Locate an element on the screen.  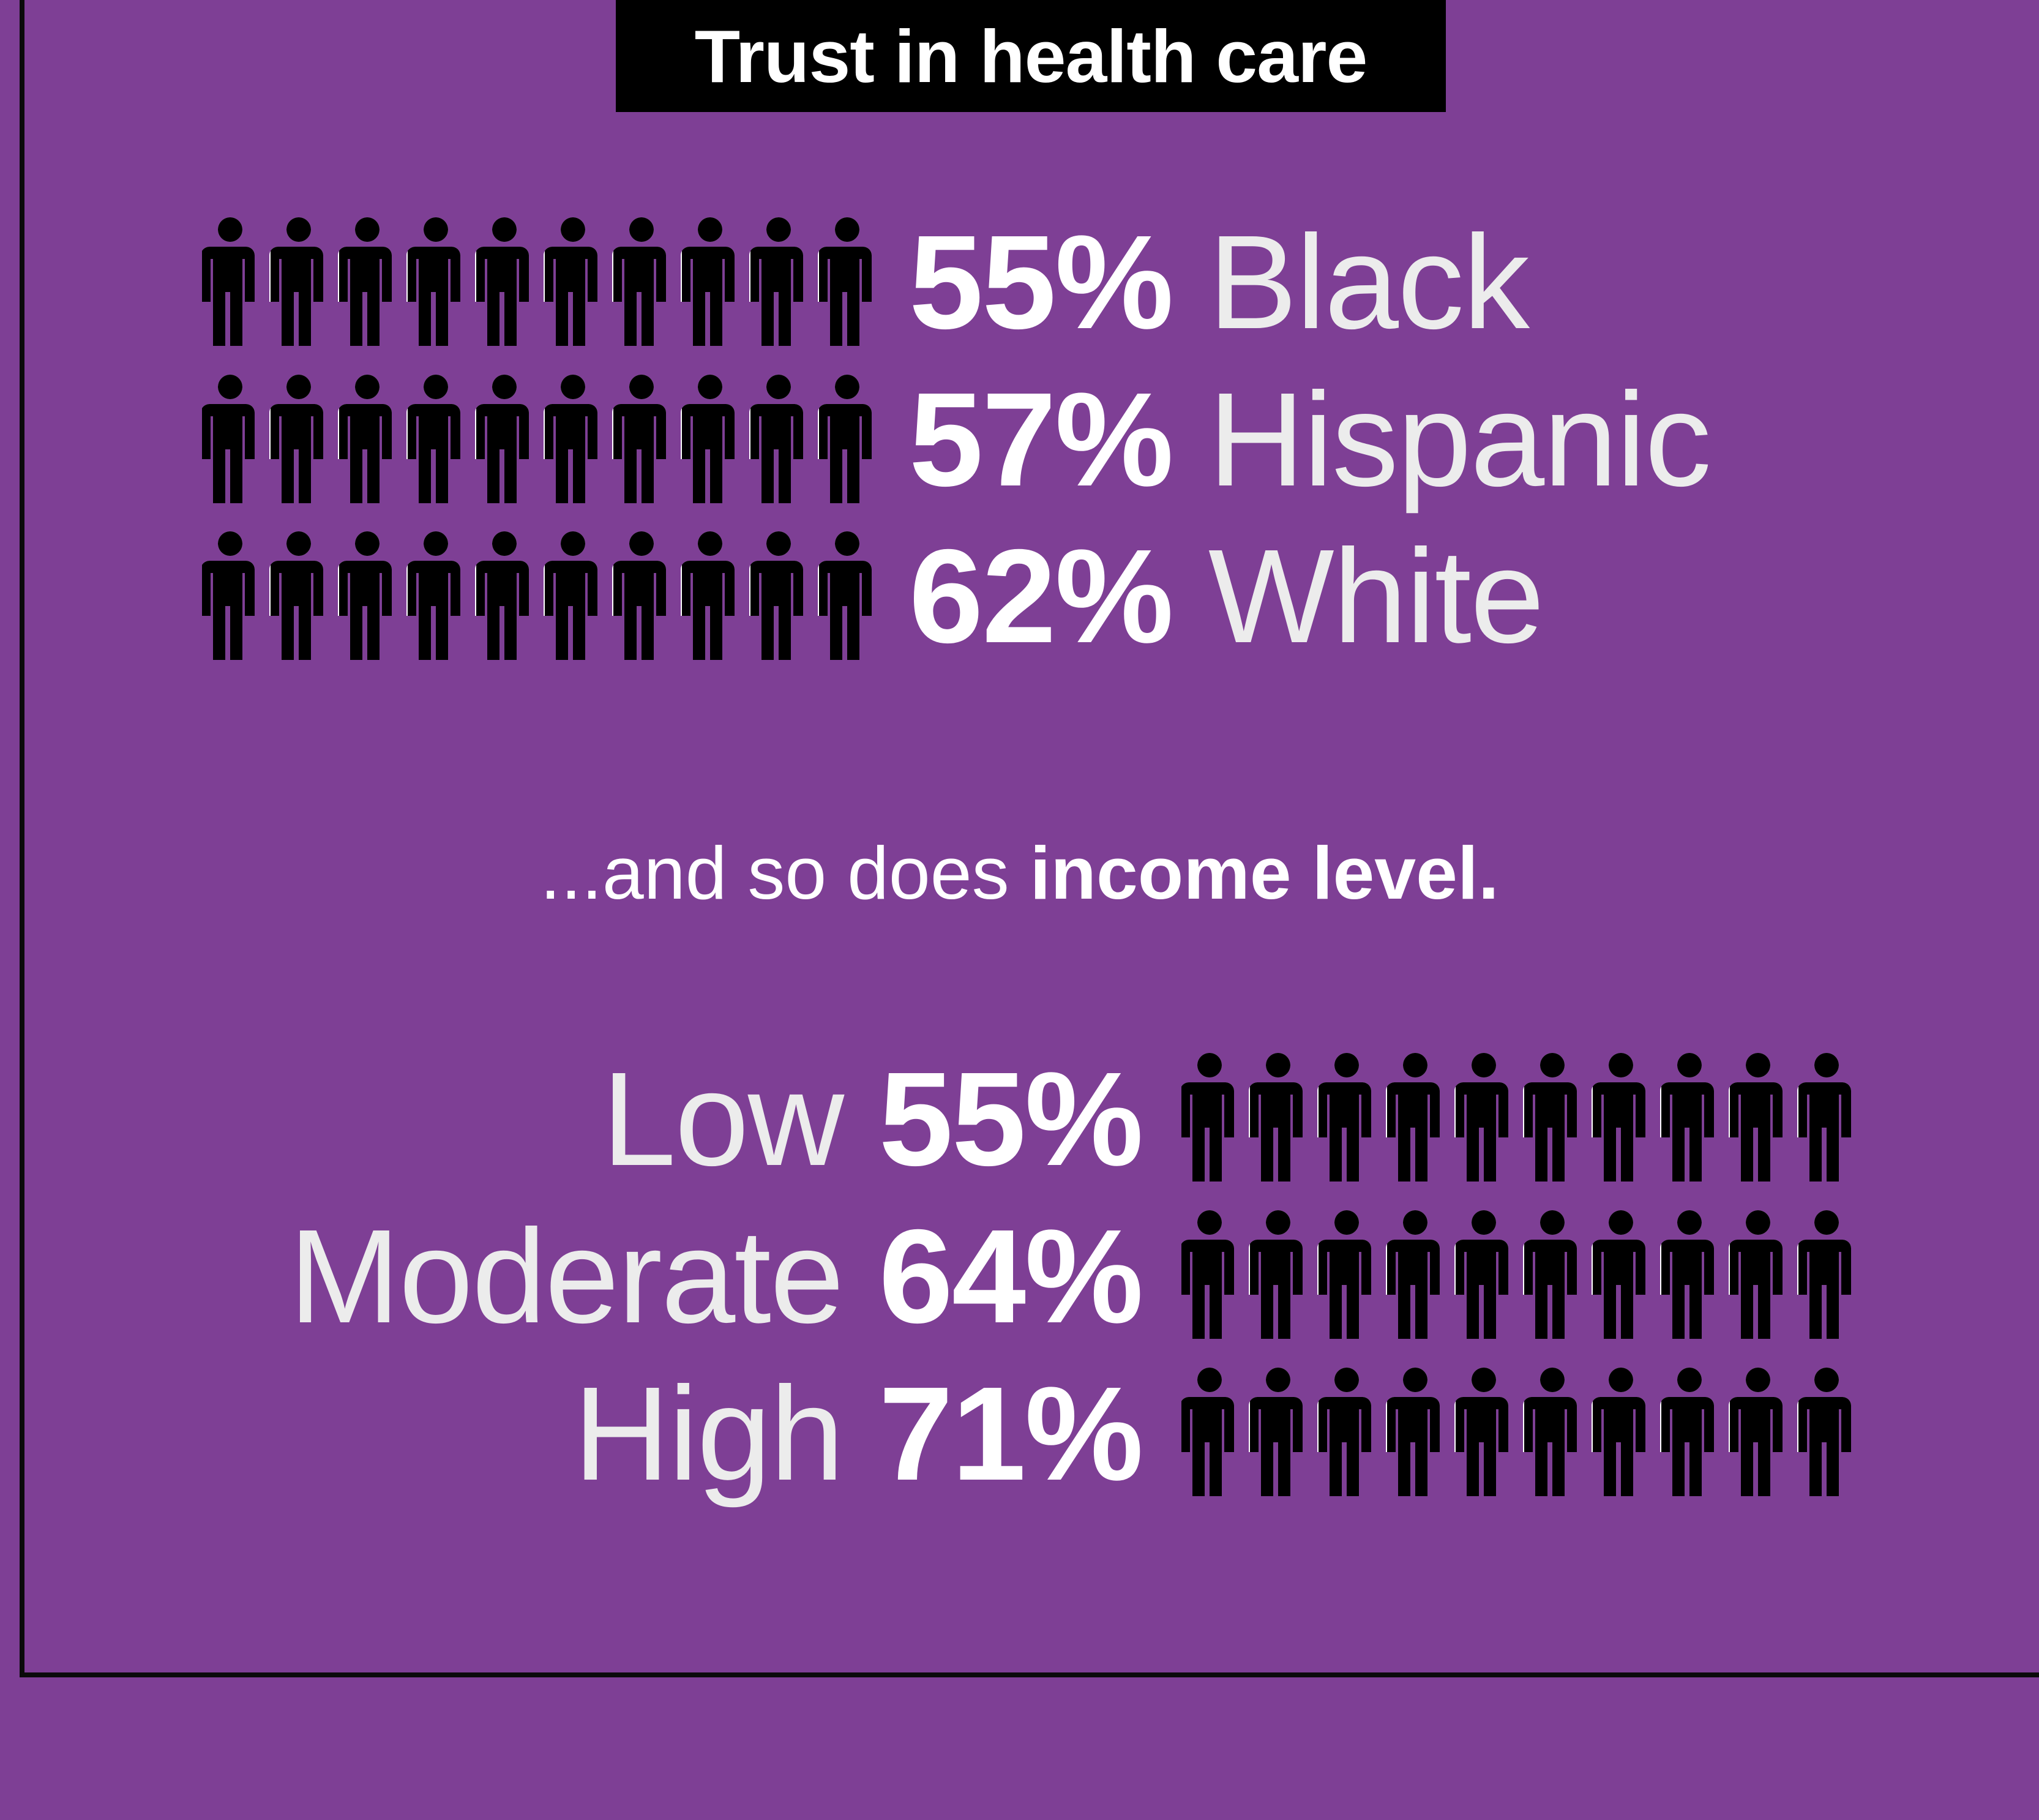
chart-title-text: Trust in health care is located at coordinates (1031, 56).